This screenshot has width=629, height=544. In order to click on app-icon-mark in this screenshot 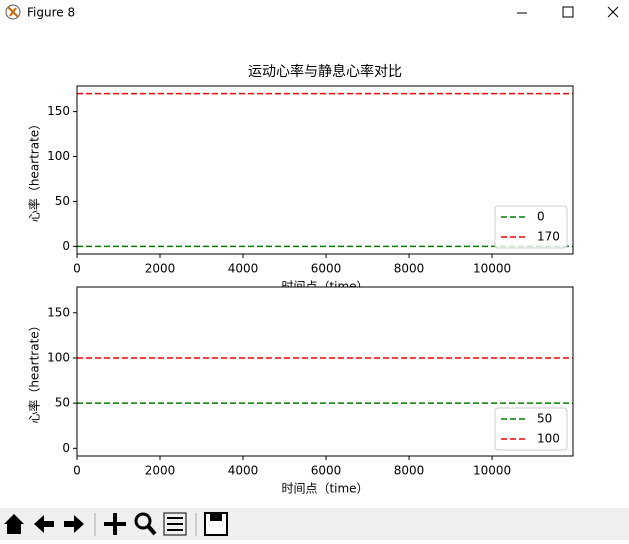, I will do `click(13, 12)`.